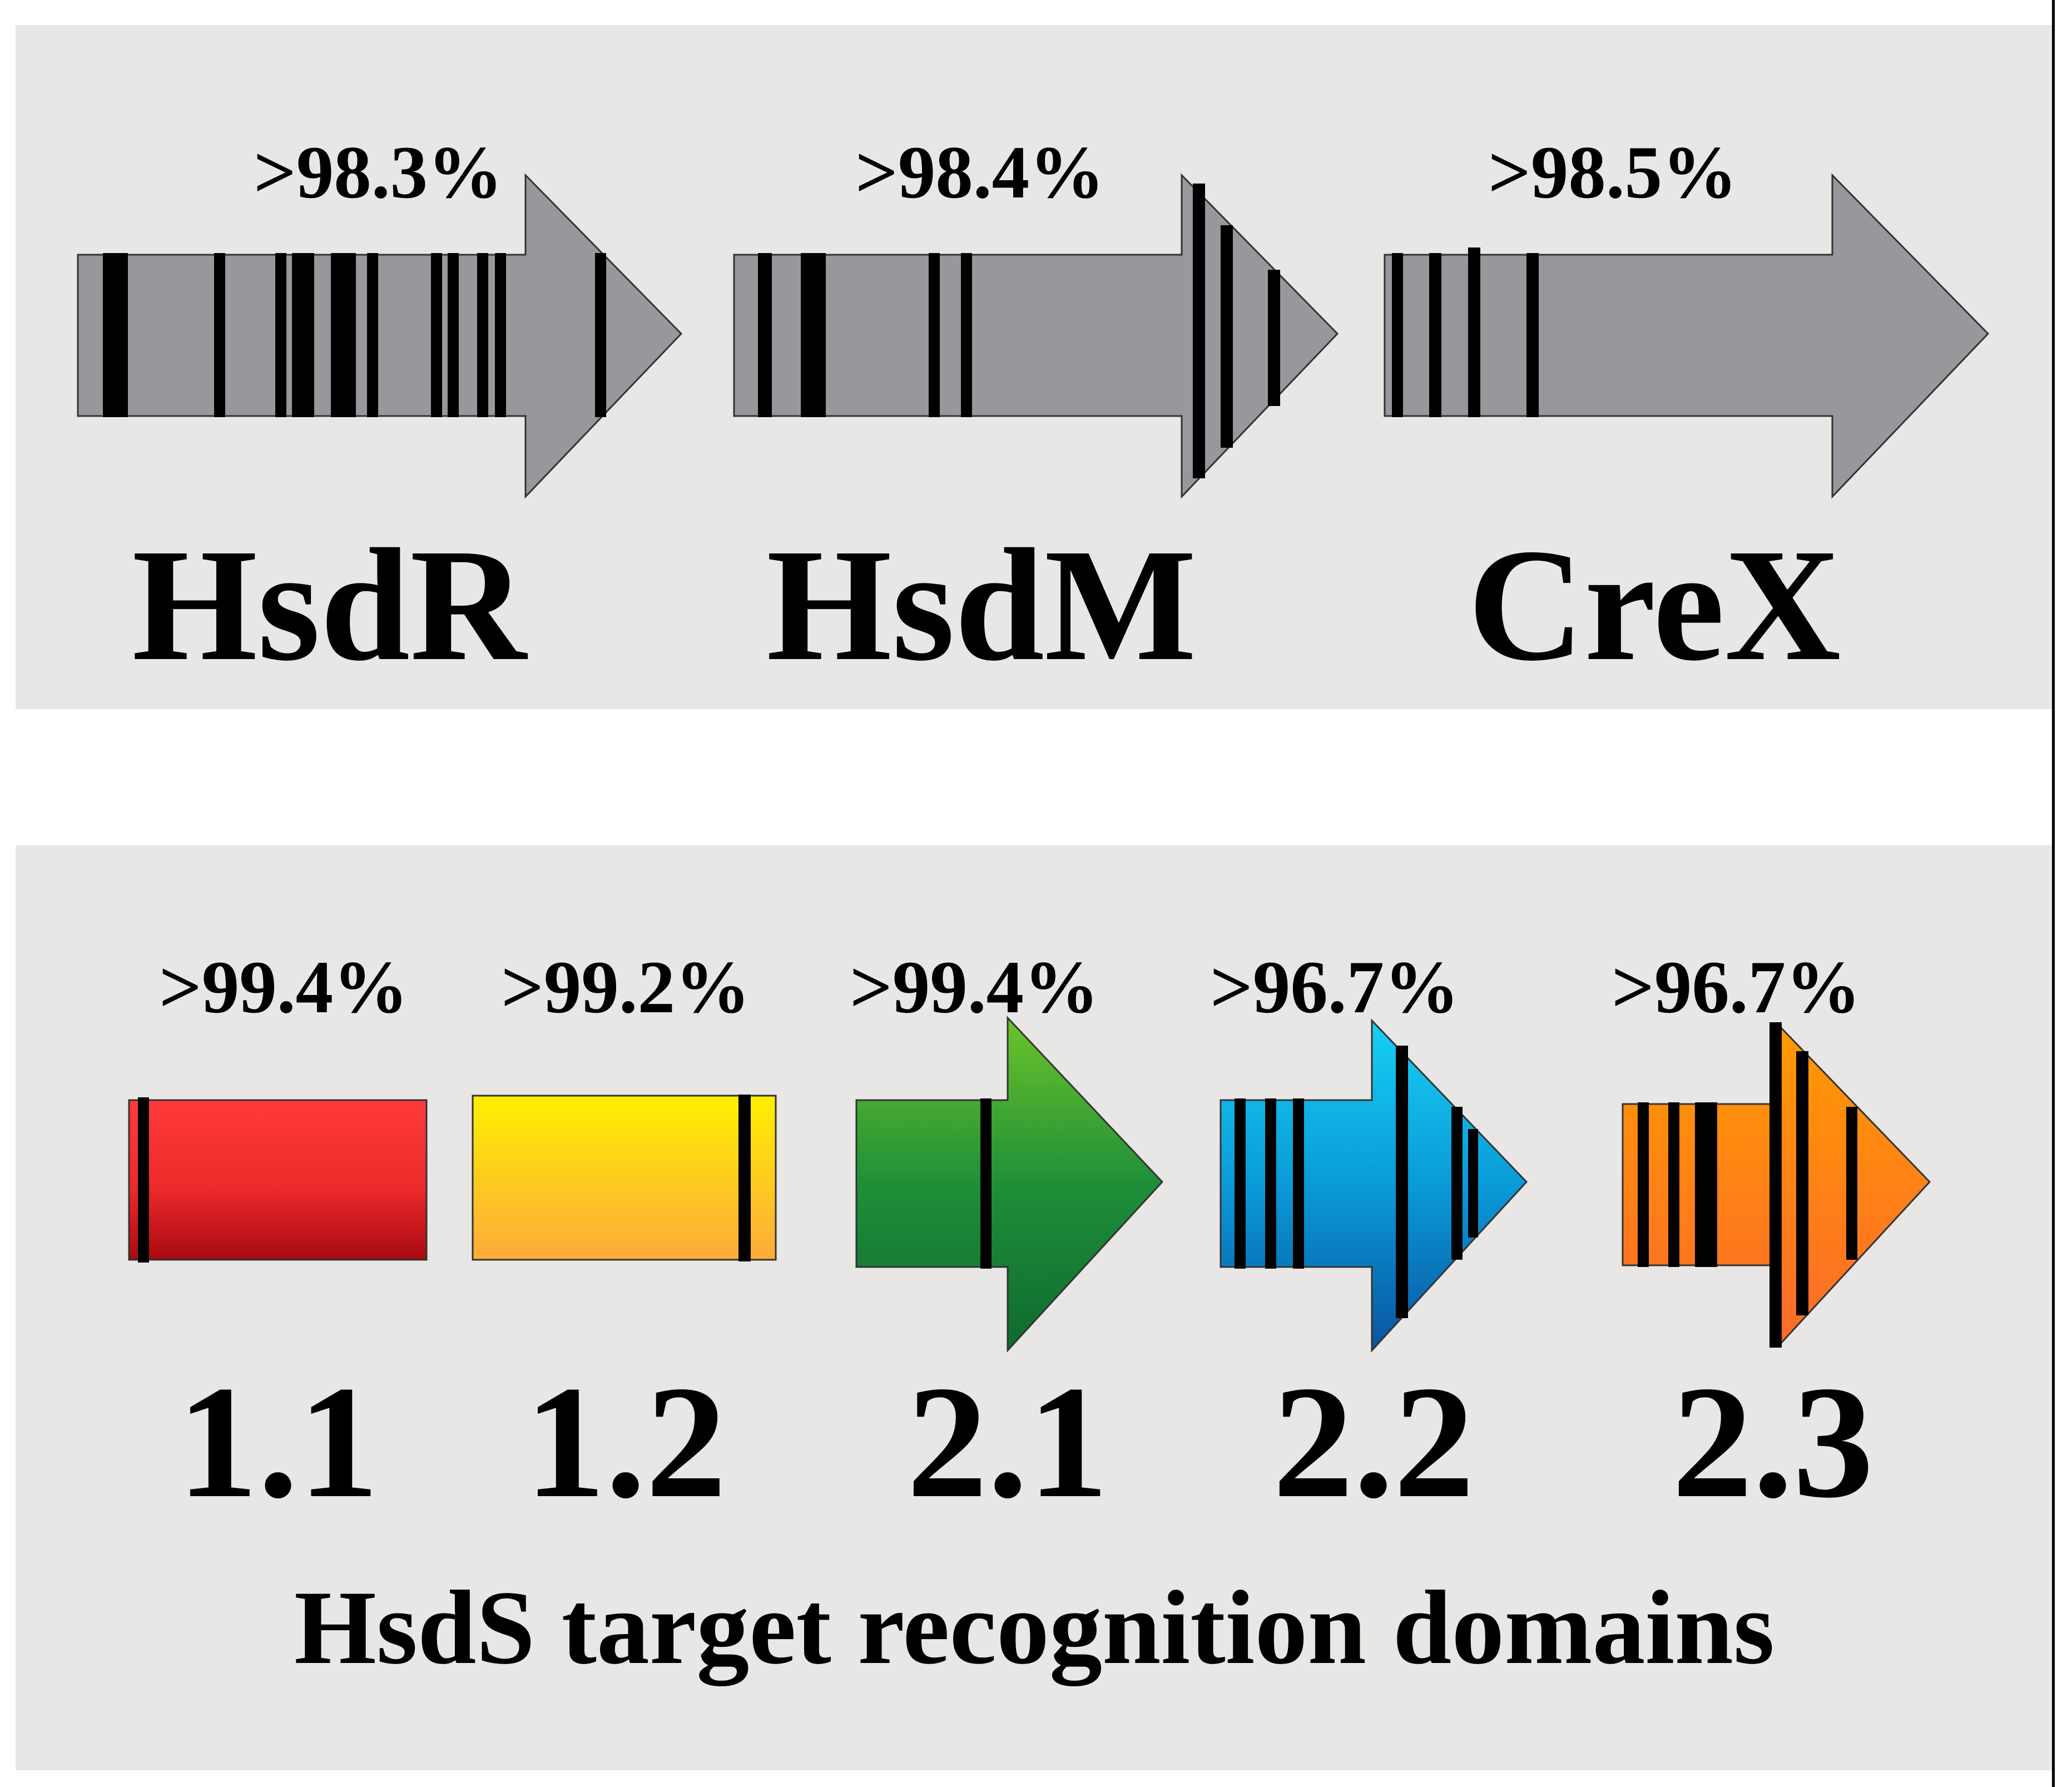 The height and width of the screenshot is (1787, 2072). What do you see at coordinates (980, 173) in the screenshot?
I see `identity-label-hsdm: >98.4%` at bounding box center [980, 173].